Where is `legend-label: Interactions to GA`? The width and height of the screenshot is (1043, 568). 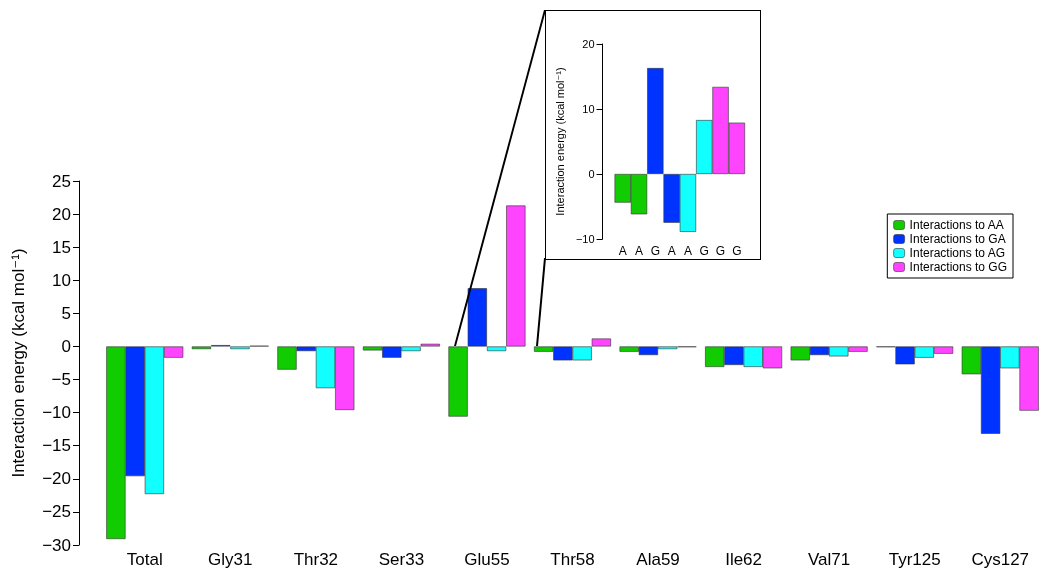
legend-label: Interactions to GA is located at coordinates (957, 239).